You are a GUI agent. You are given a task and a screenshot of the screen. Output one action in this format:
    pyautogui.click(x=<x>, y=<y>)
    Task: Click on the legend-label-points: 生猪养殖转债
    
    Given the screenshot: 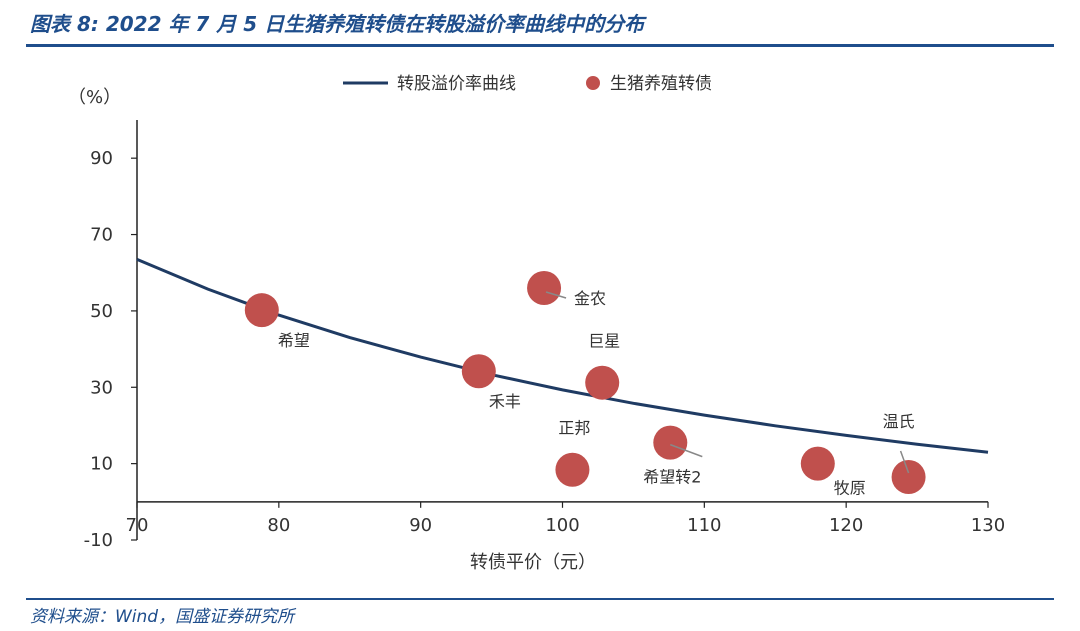 What is the action you would take?
    pyautogui.click(x=661, y=84)
    